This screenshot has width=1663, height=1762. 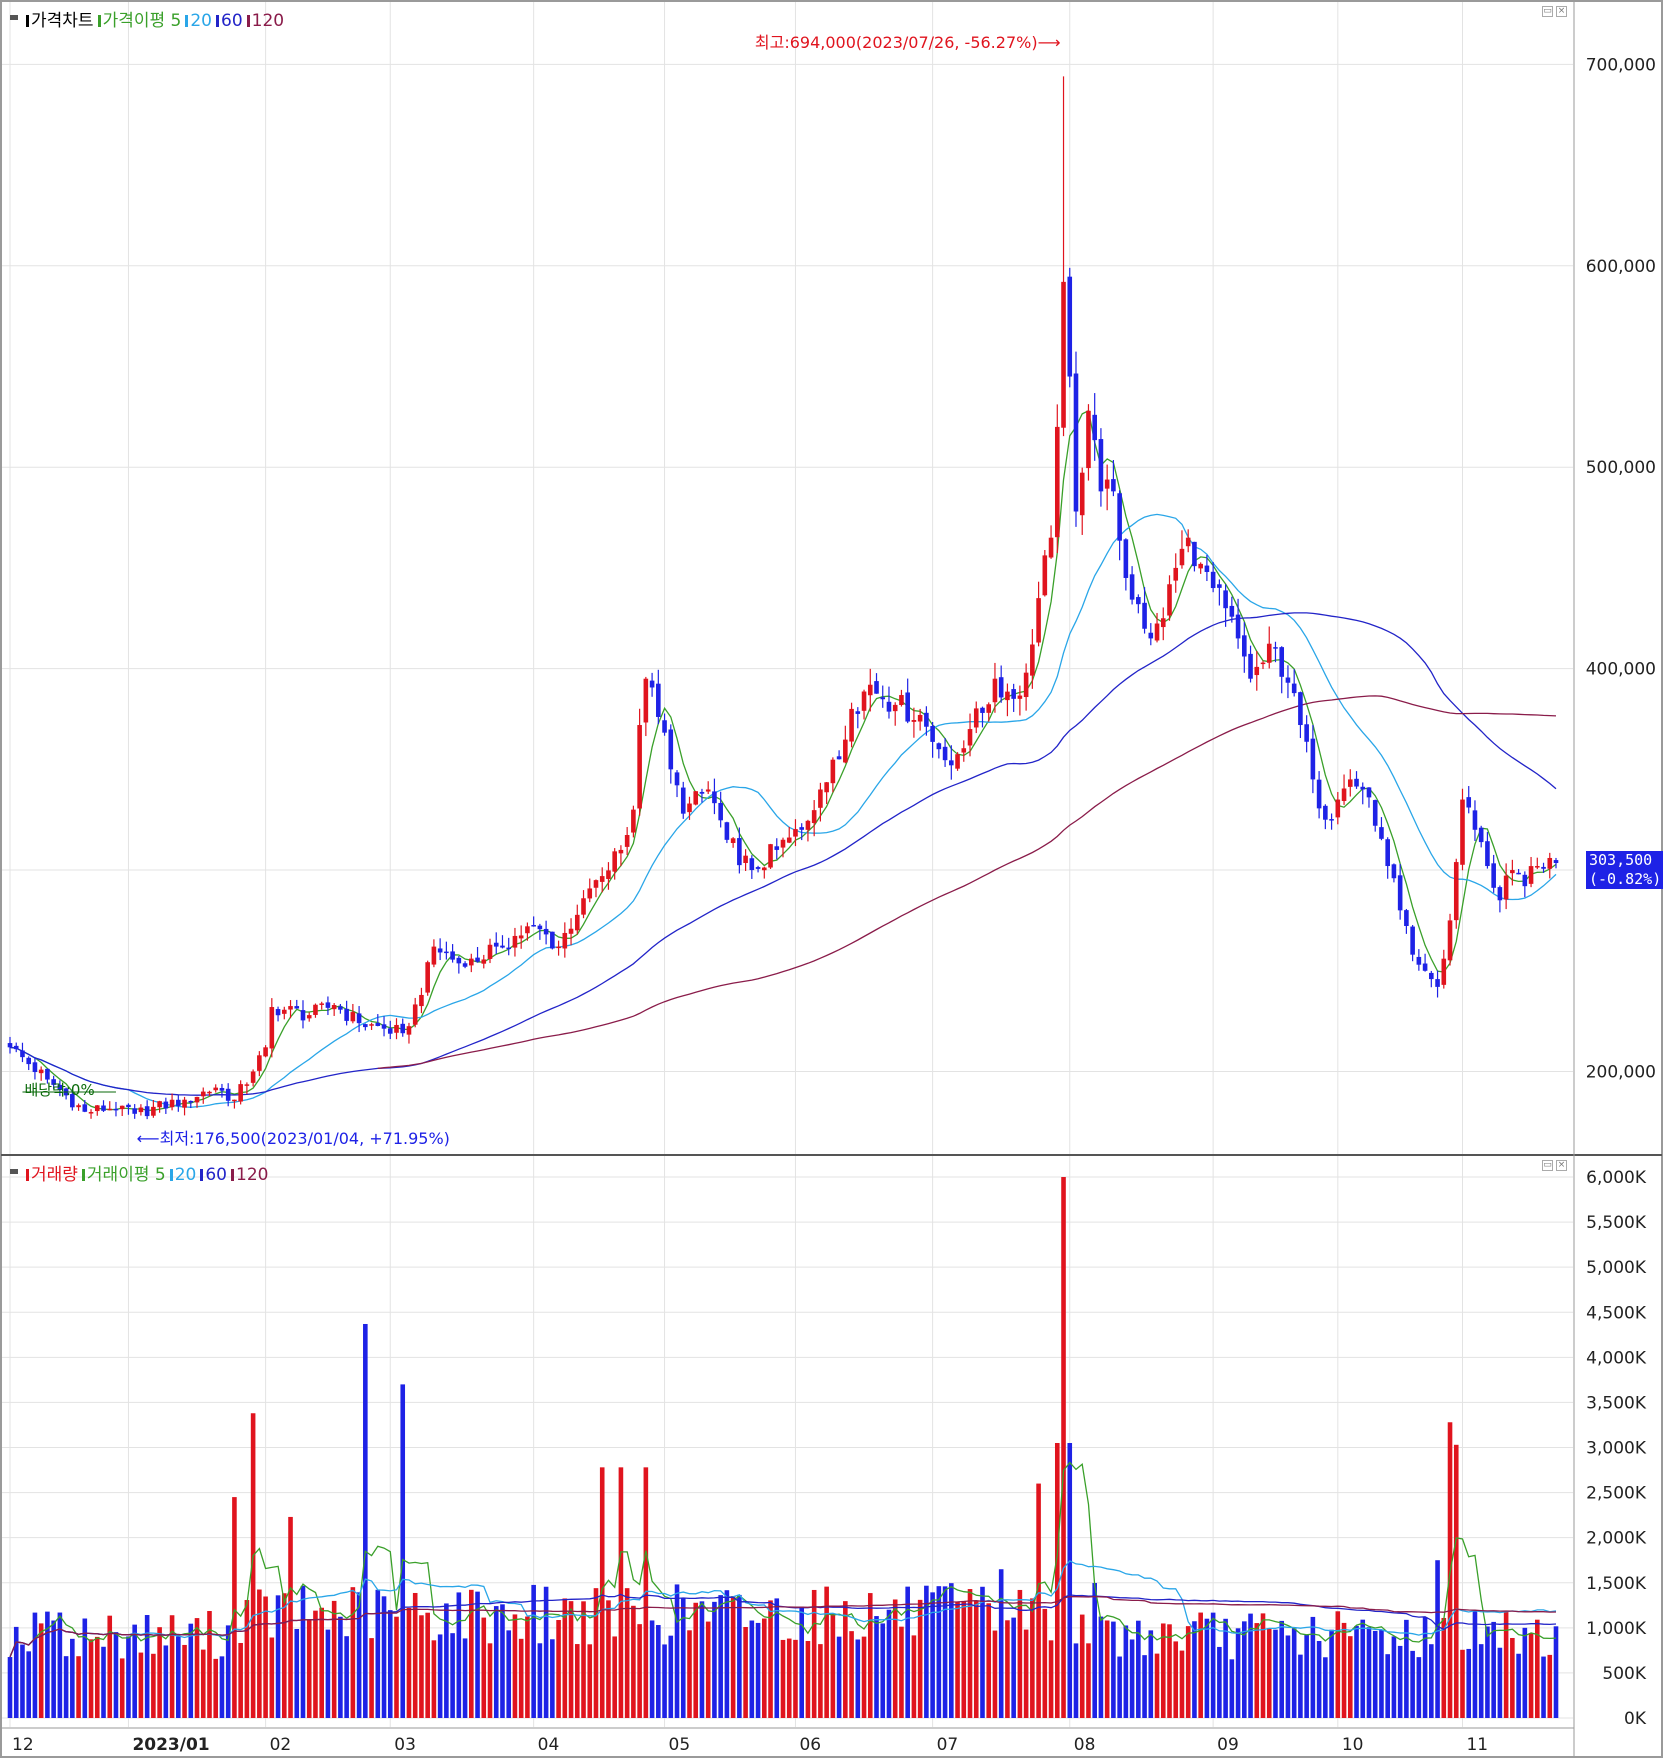 What do you see at coordinates (176, 21) in the screenshot?
I see `legend-period-5: 5` at bounding box center [176, 21].